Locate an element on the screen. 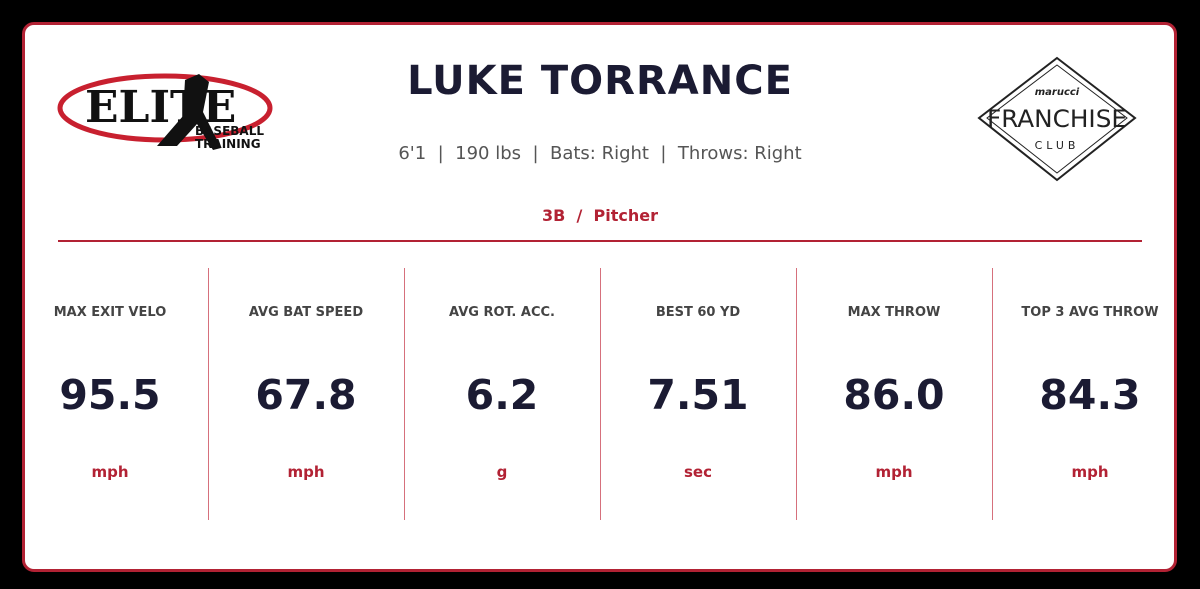  divider-rule is located at coordinates (600, 241).